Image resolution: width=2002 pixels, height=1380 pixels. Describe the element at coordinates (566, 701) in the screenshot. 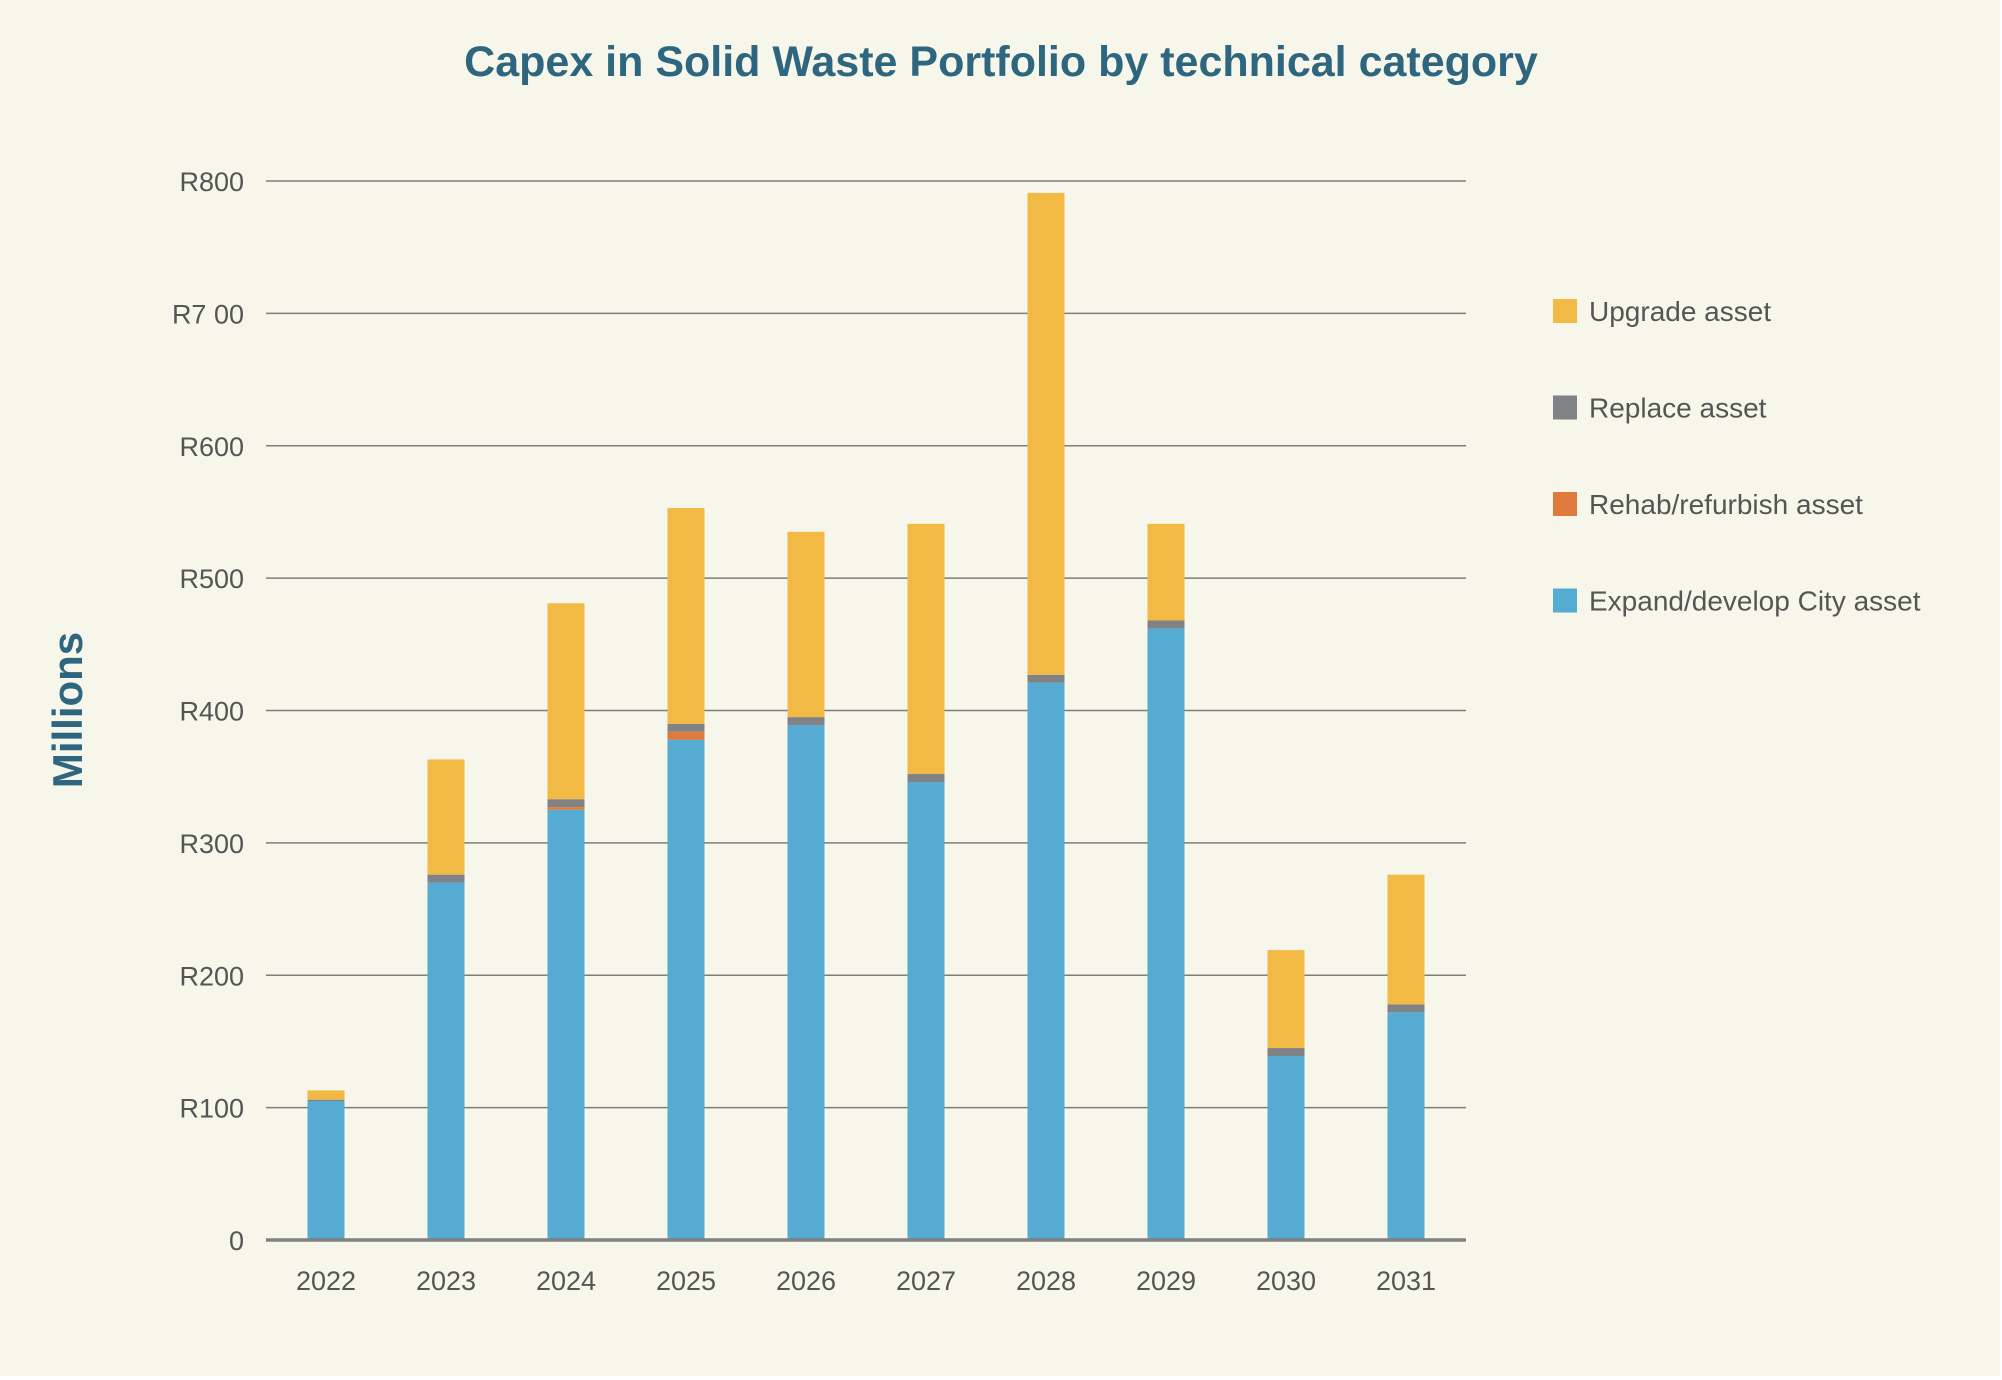

I see `bar-segment-upgrade-asset-2024` at that location.